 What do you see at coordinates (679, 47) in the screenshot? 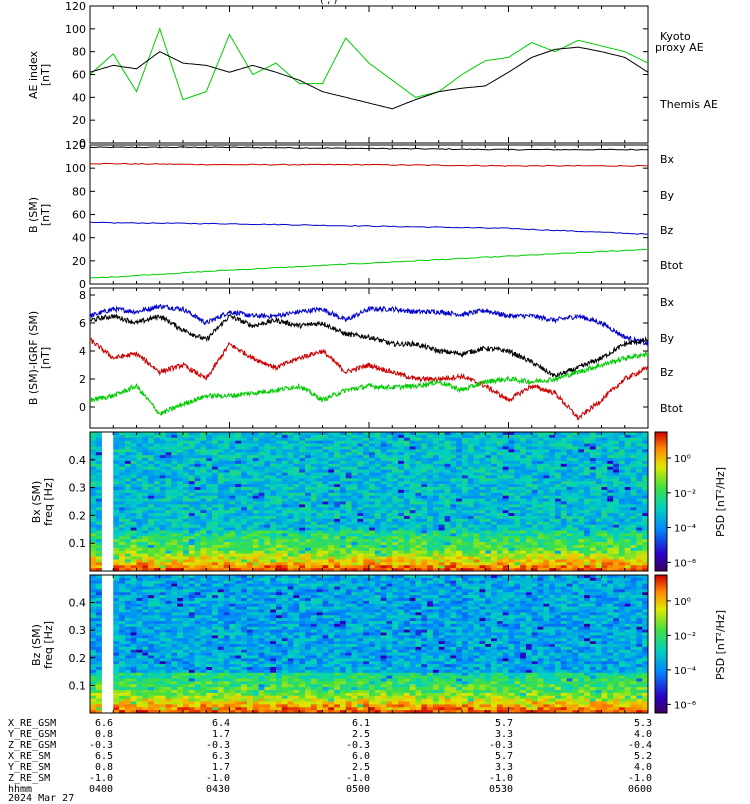
I see `legend-proxy-ae: proxy AE` at bounding box center [679, 47].